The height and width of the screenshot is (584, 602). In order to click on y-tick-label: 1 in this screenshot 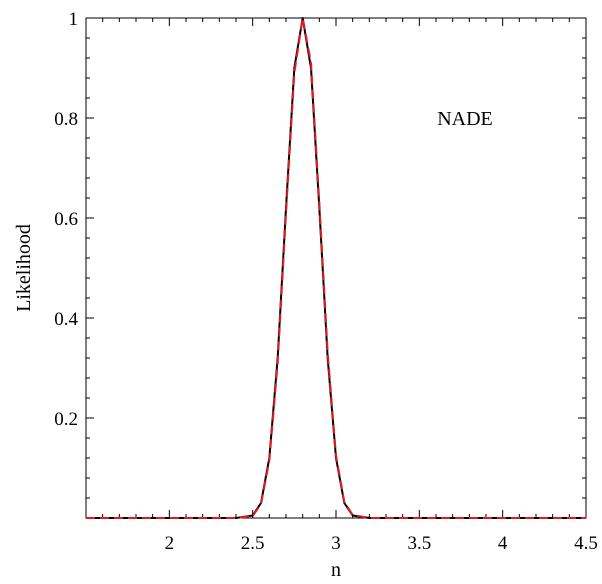, I will do `click(74, 19)`.